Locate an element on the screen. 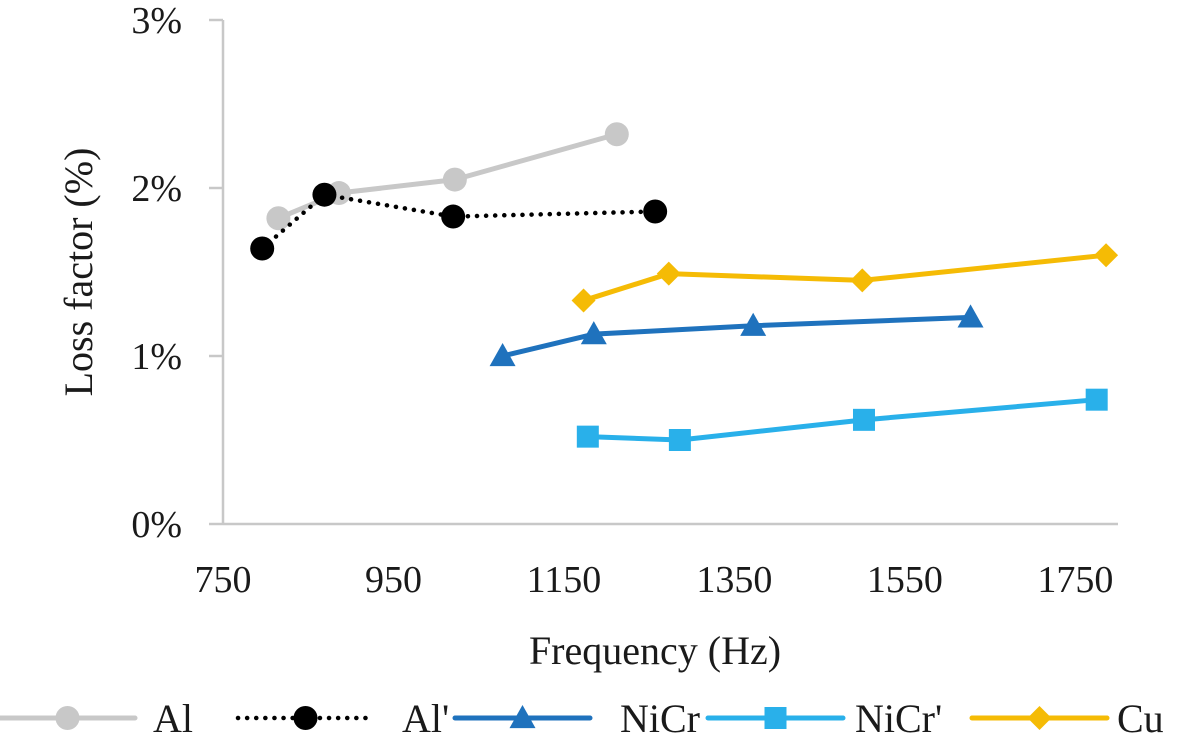 The image size is (1200, 751). x-tick-label: 950 is located at coordinates (393, 580).